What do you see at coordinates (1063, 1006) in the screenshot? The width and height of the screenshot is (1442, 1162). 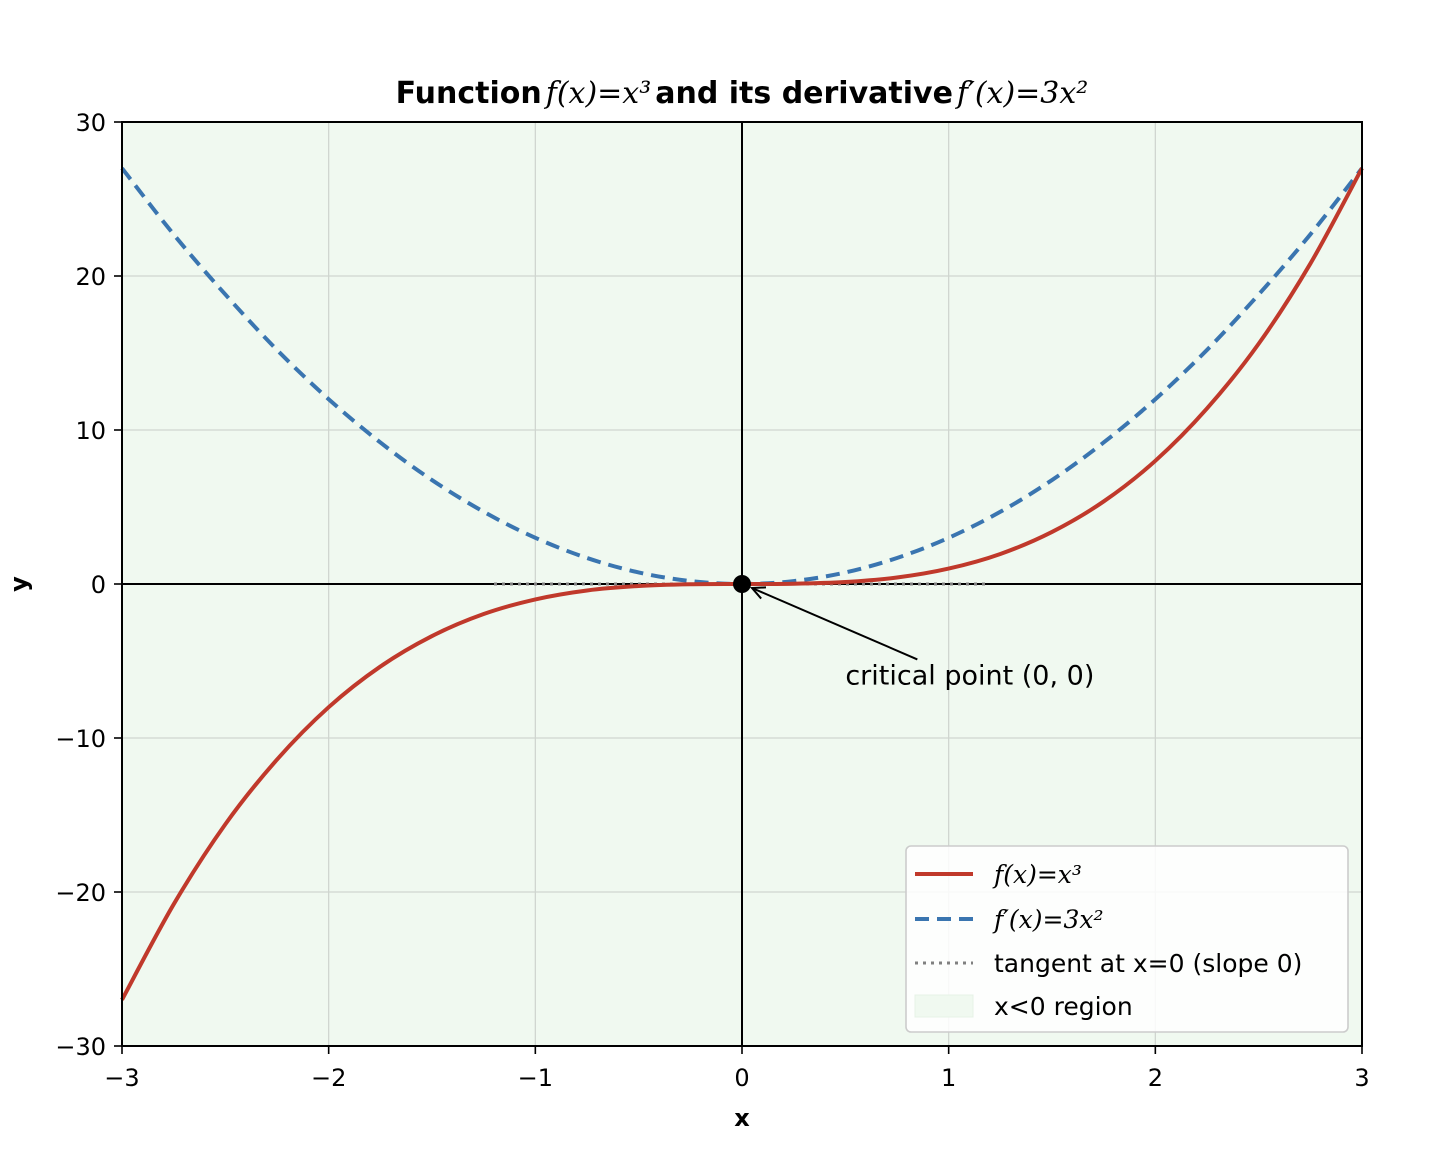 I see `legend-label-3: x<0 region` at bounding box center [1063, 1006].